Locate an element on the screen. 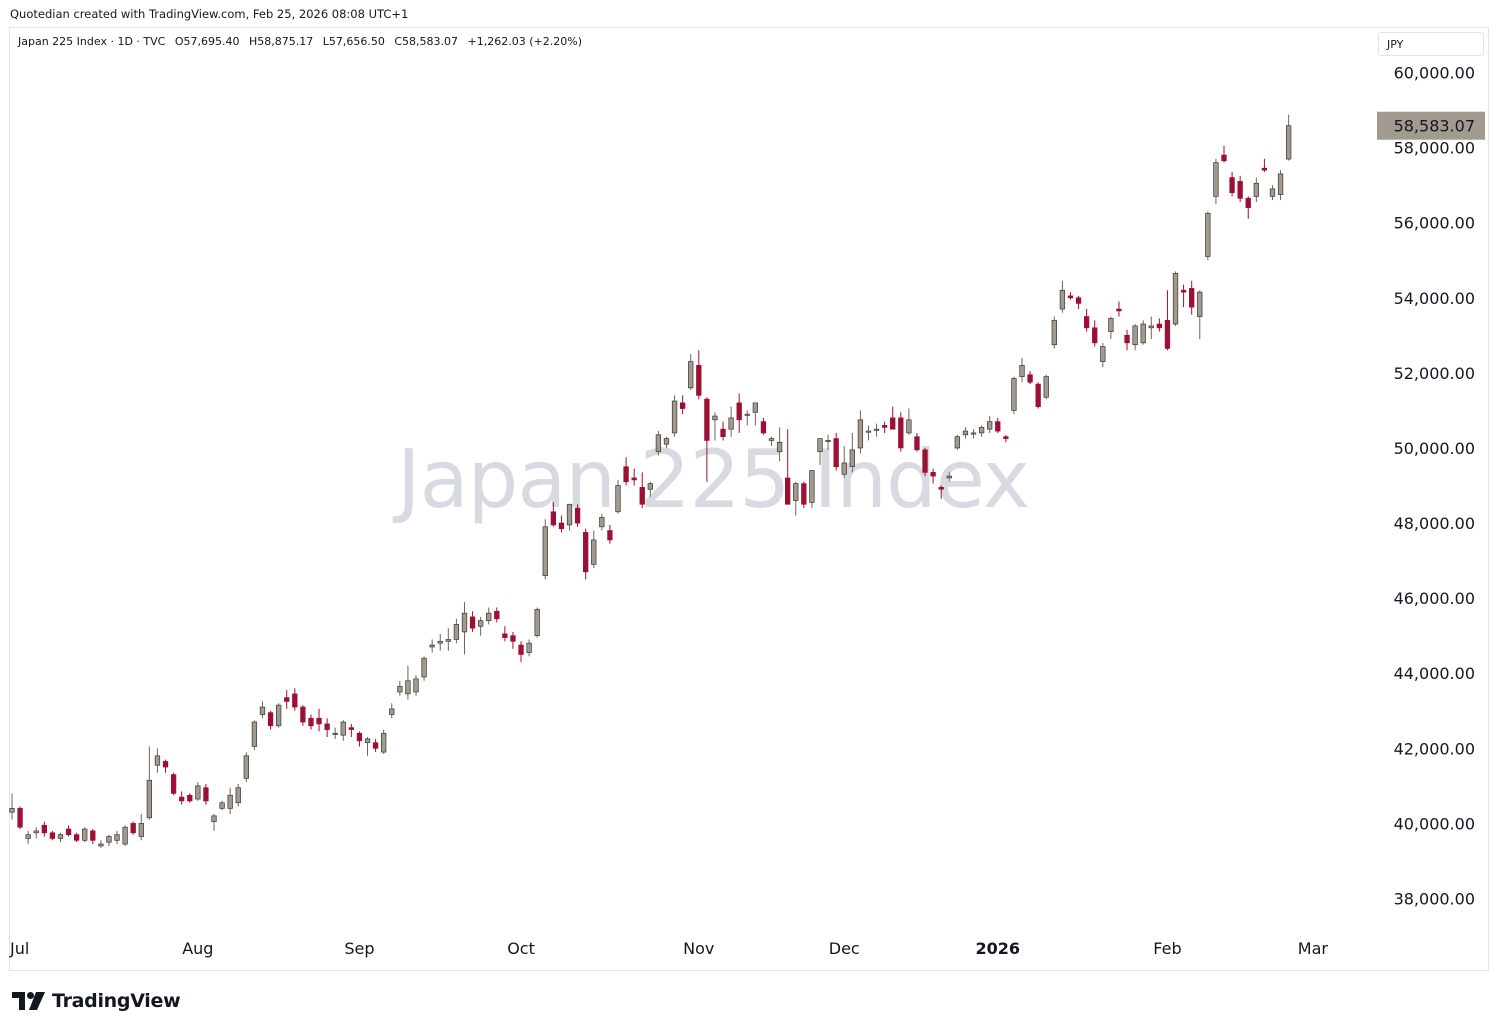 The image size is (1499, 1032). tradingview-logo-icon is located at coordinates (28, 1001).